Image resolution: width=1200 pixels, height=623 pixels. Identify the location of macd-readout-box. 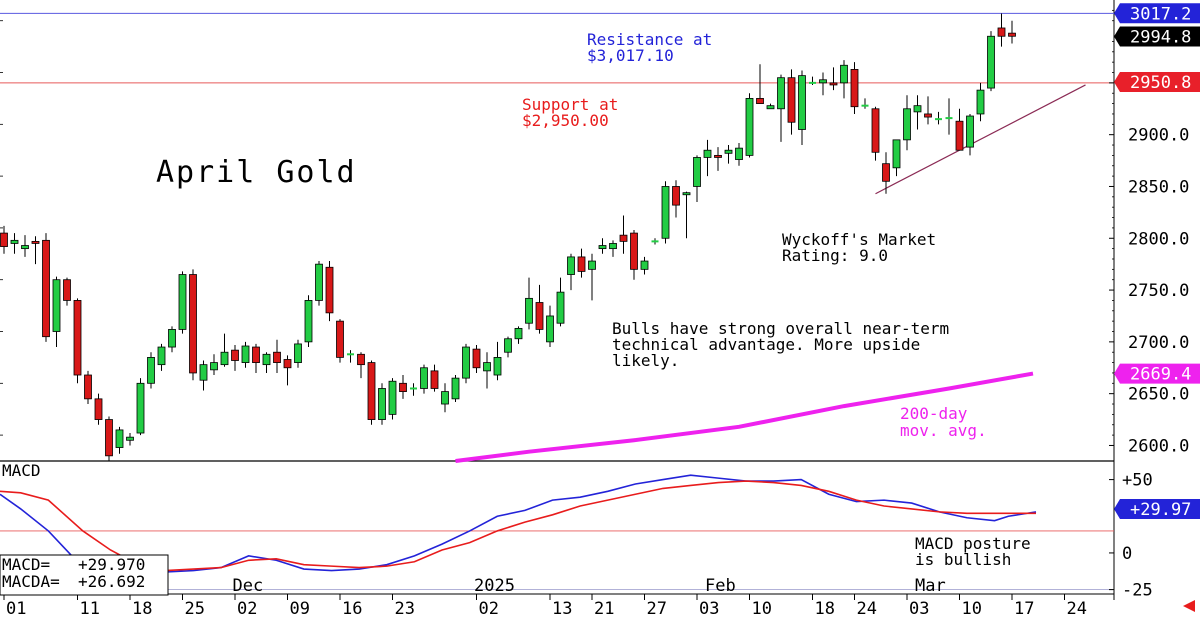
(84, 575).